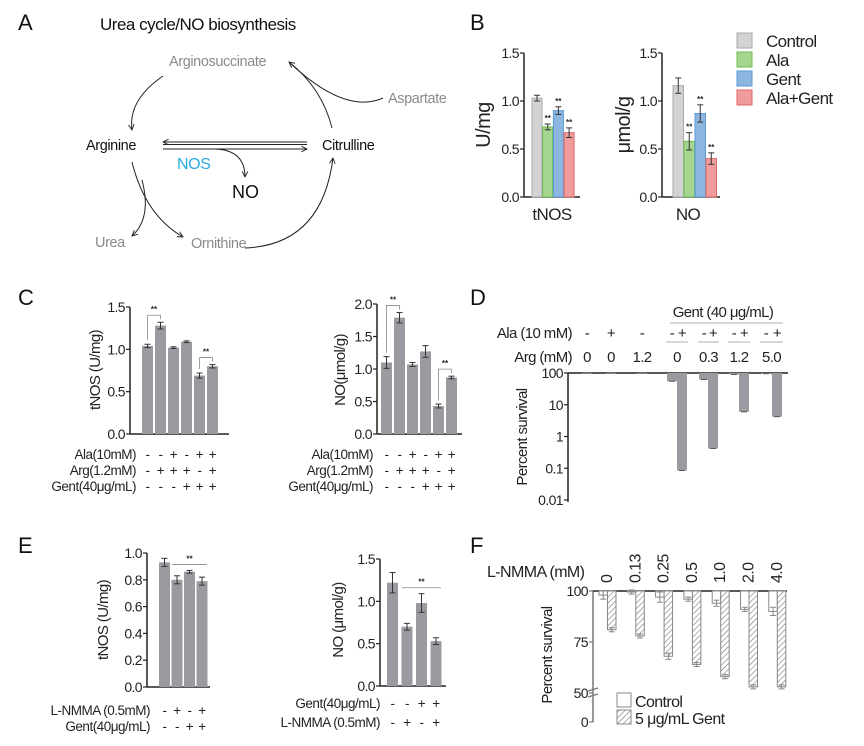 The width and height of the screenshot is (864, 746). Describe the element at coordinates (476, 545) in the screenshot. I see `panel-label-f: F` at that location.